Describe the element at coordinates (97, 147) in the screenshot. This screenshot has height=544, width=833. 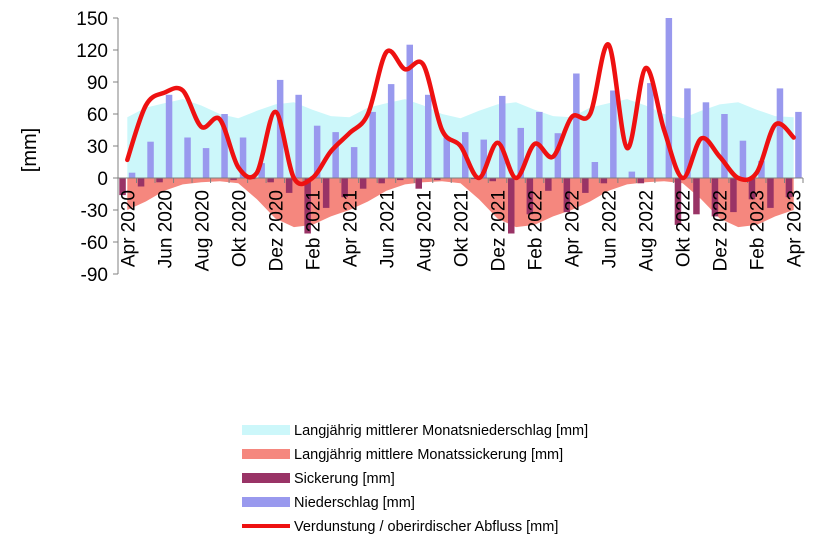
I see `y-tick-label: 30` at that location.